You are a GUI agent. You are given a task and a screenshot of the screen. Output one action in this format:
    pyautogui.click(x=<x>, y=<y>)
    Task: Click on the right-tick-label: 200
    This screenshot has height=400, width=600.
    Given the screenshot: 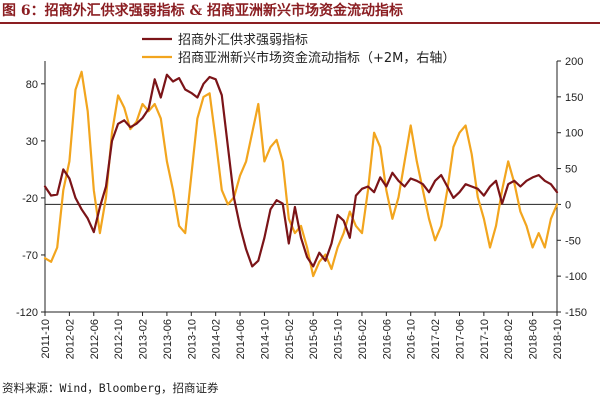 What is the action you would take?
    pyautogui.click(x=574, y=62)
    